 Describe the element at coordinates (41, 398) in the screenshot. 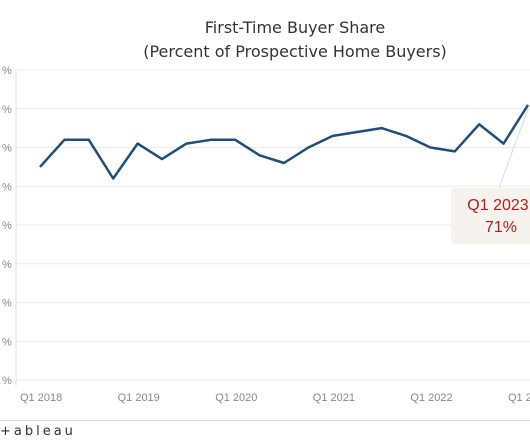

I see `x-tick-label: Q1 2018` at that location.